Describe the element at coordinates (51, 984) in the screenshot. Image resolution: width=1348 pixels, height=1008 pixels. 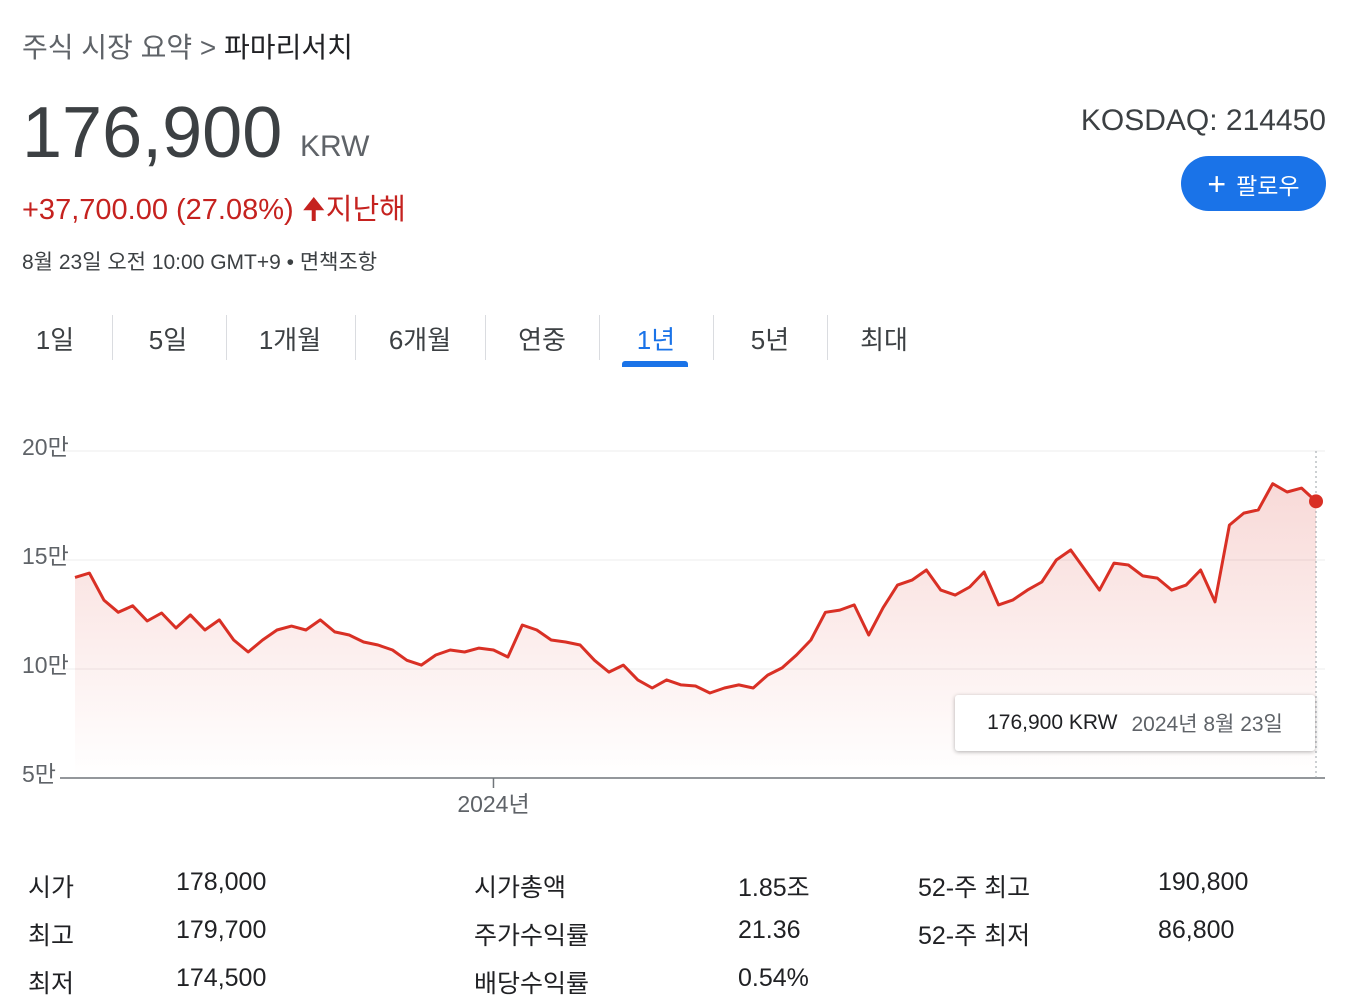
I see `stat-label: 최저` at that location.